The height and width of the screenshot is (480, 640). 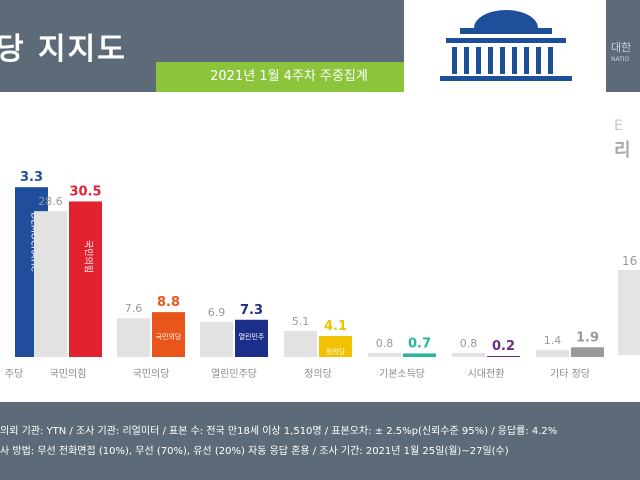 What do you see at coordinates (85, 191) in the screenshot?
I see `value-label-current-1: 30.5` at bounding box center [85, 191].